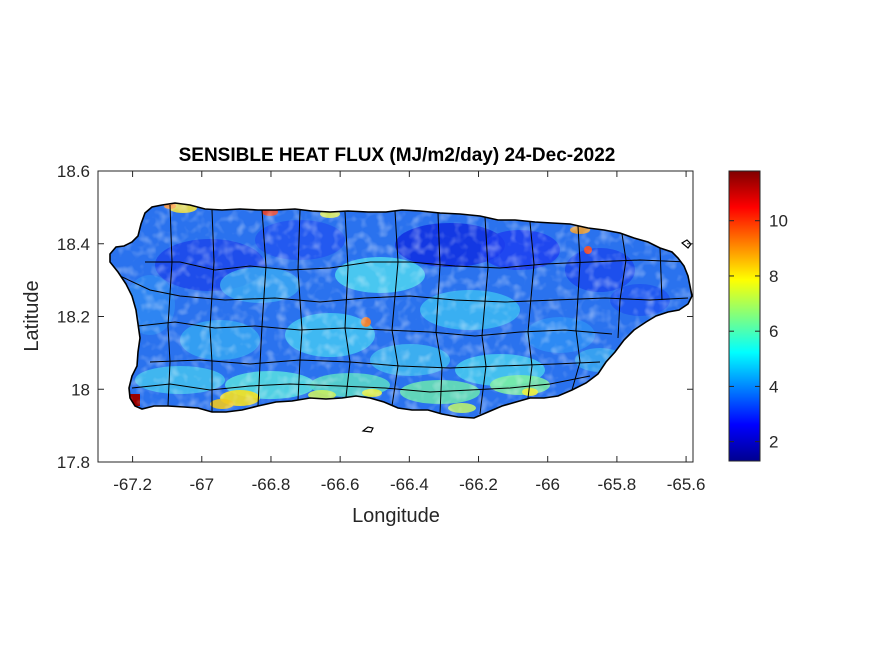  I want to click on x-tick-label: -66, so click(547, 484).